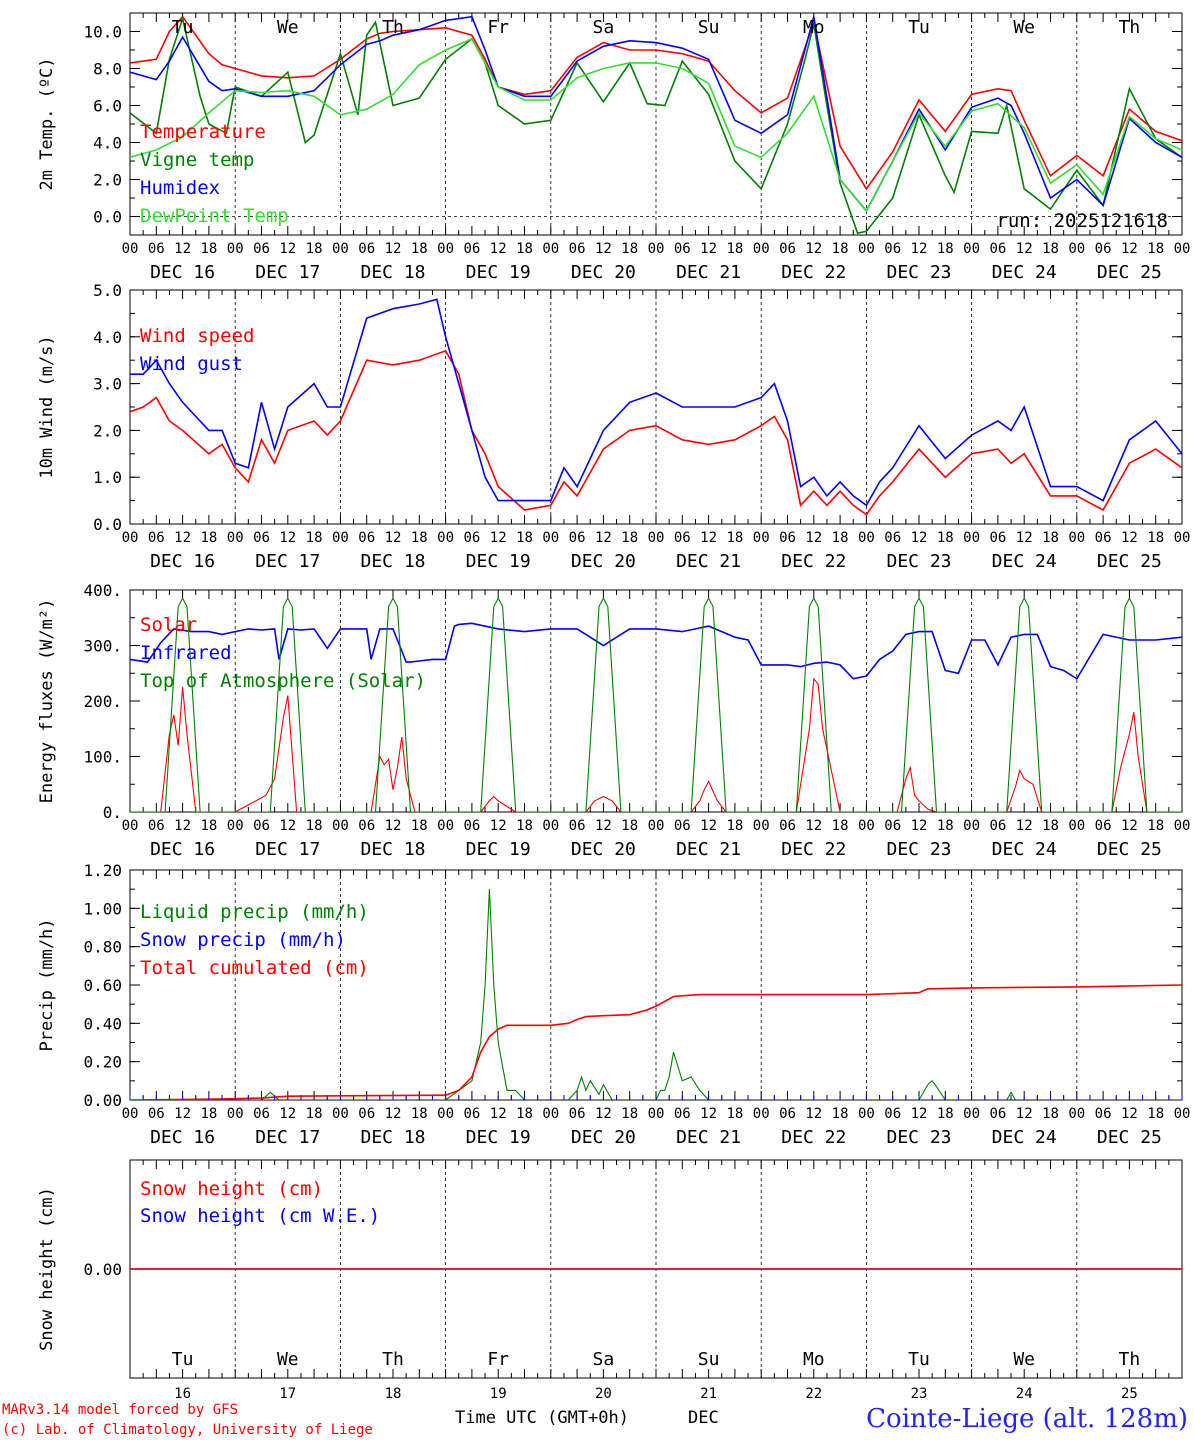  I want to click on y-axis-label: 10m Wind (m/s), so click(47, 406).